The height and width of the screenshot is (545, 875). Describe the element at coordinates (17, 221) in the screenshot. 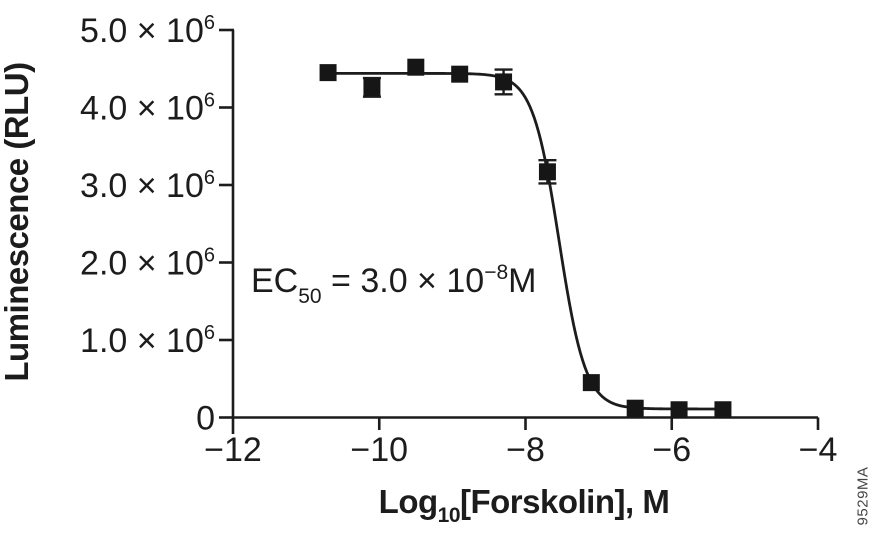

I see `y-axis-title: Luminescence (RLU)` at that location.